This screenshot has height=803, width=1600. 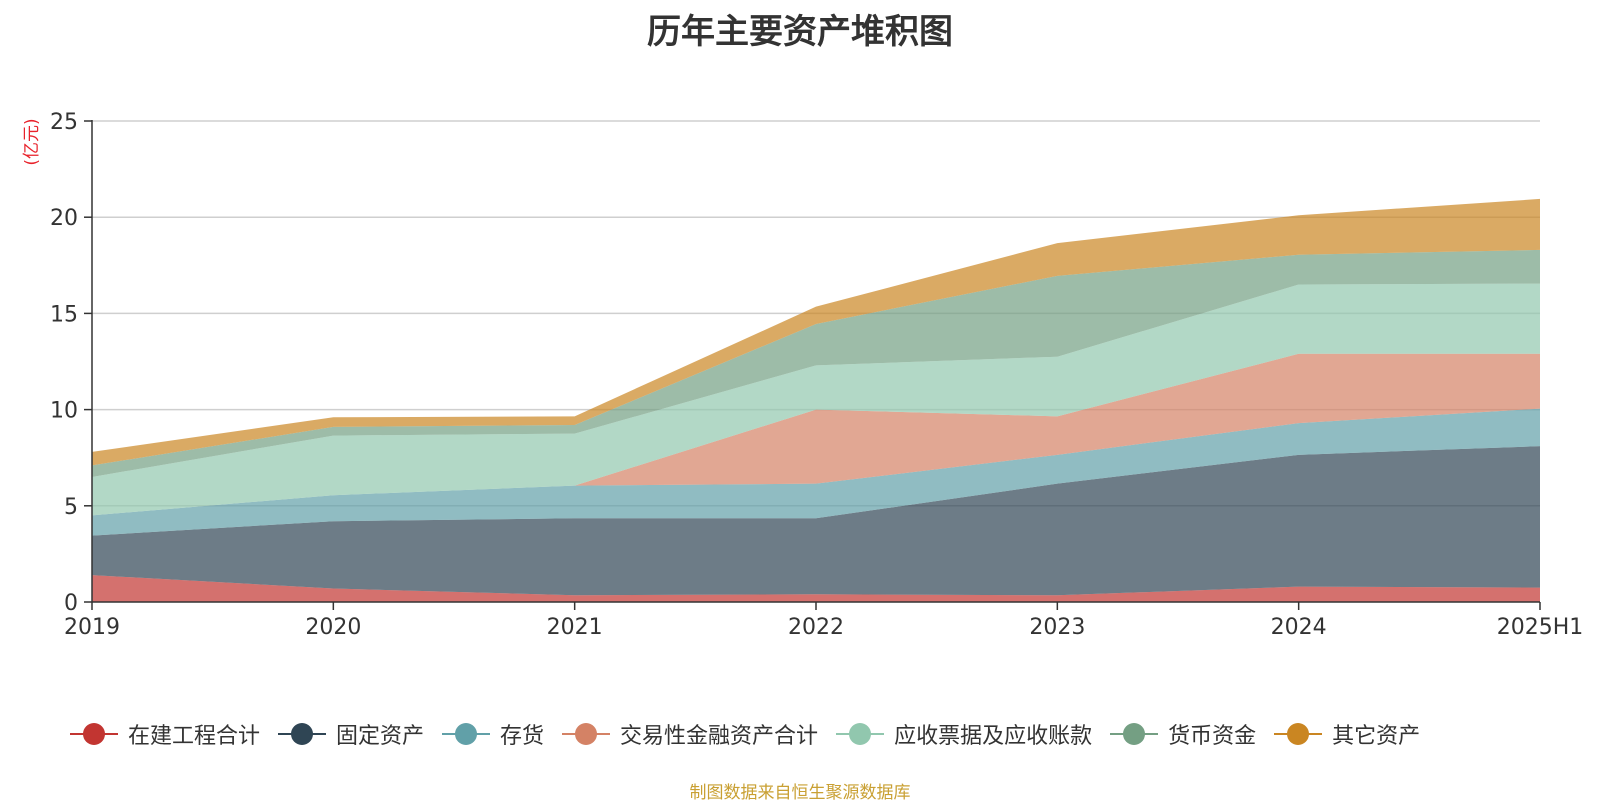 I want to click on legend-label: 应收票据及应收账款, so click(x=993, y=736).